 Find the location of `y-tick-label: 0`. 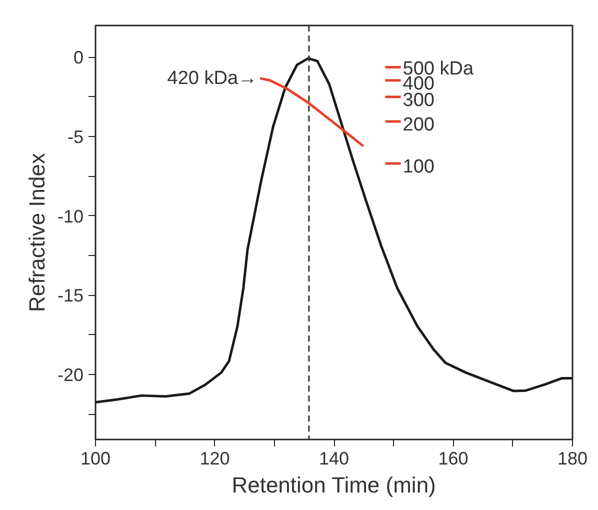

y-tick-label: 0 is located at coordinates (78, 58).